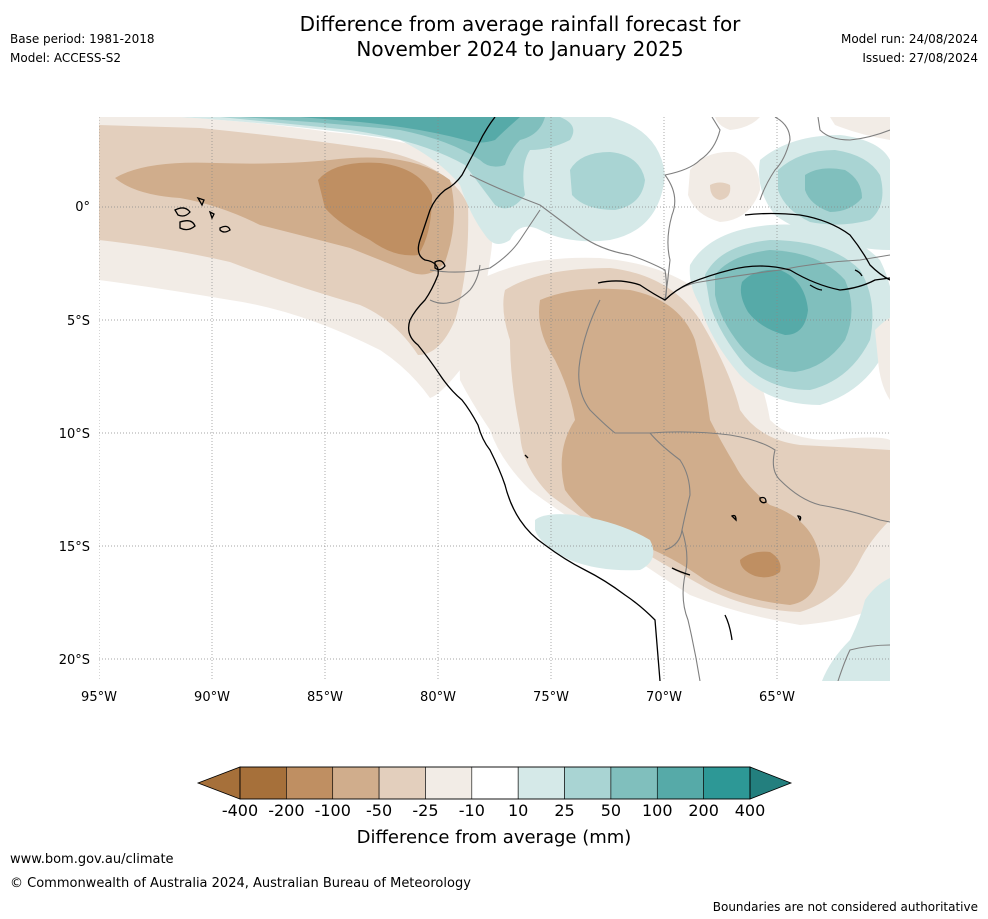  What do you see at coordinates (494, 837) in the screenshot?
I see `colorbar-title: Difference from average (mm)` at bounding box center [494, 837].